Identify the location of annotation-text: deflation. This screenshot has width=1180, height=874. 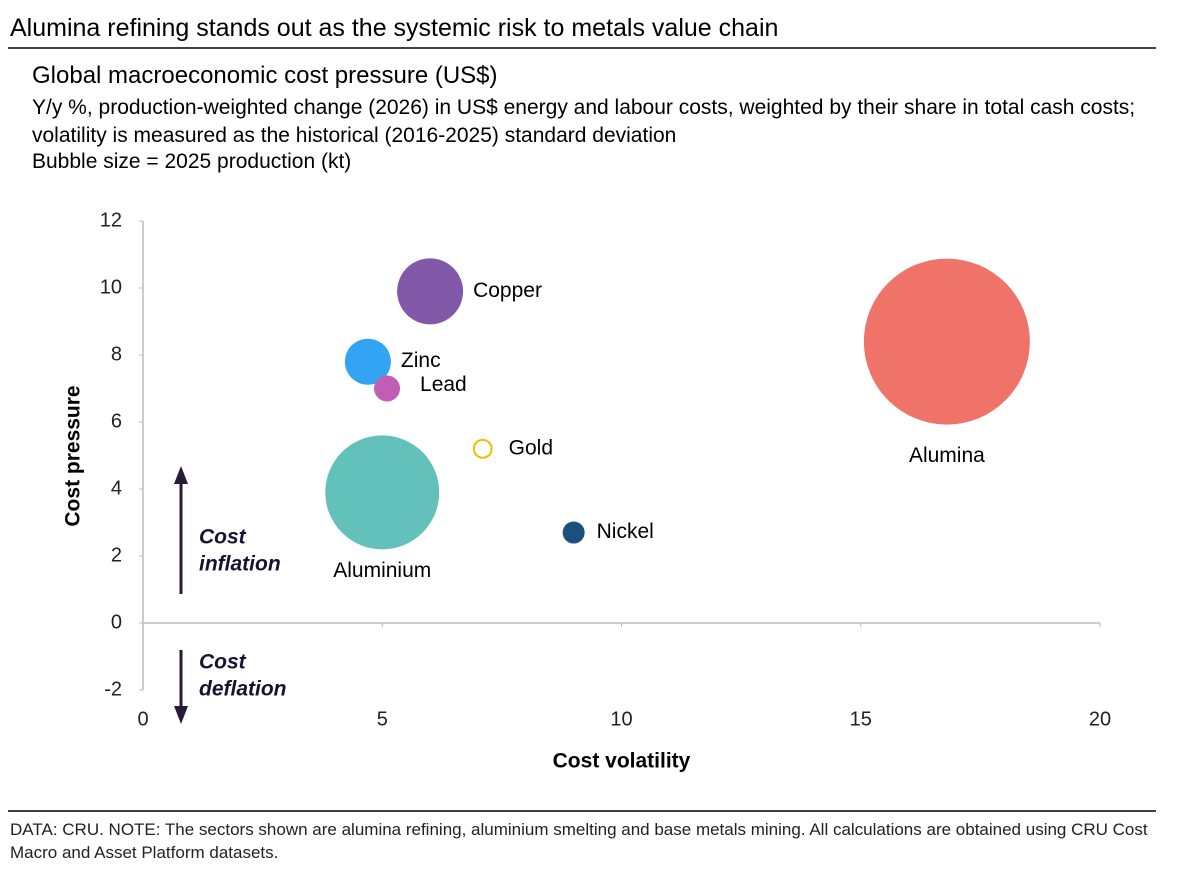
(243, 689).